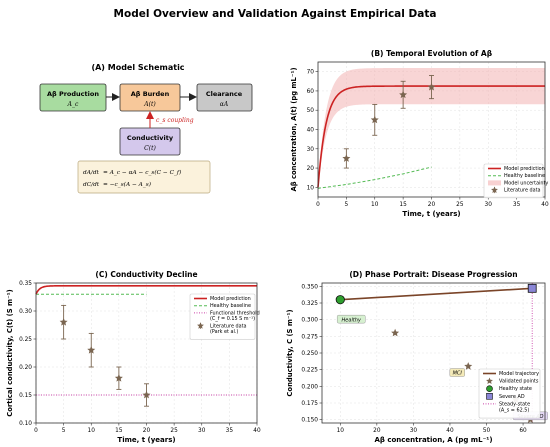 This screenshot has height=447, width=550. I want to click on node-conductivity-label: Conductivity, so click(150, 138).